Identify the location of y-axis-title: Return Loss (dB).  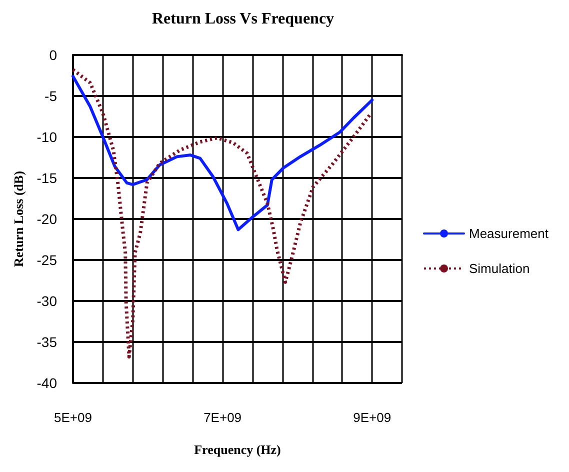
(18, 219).